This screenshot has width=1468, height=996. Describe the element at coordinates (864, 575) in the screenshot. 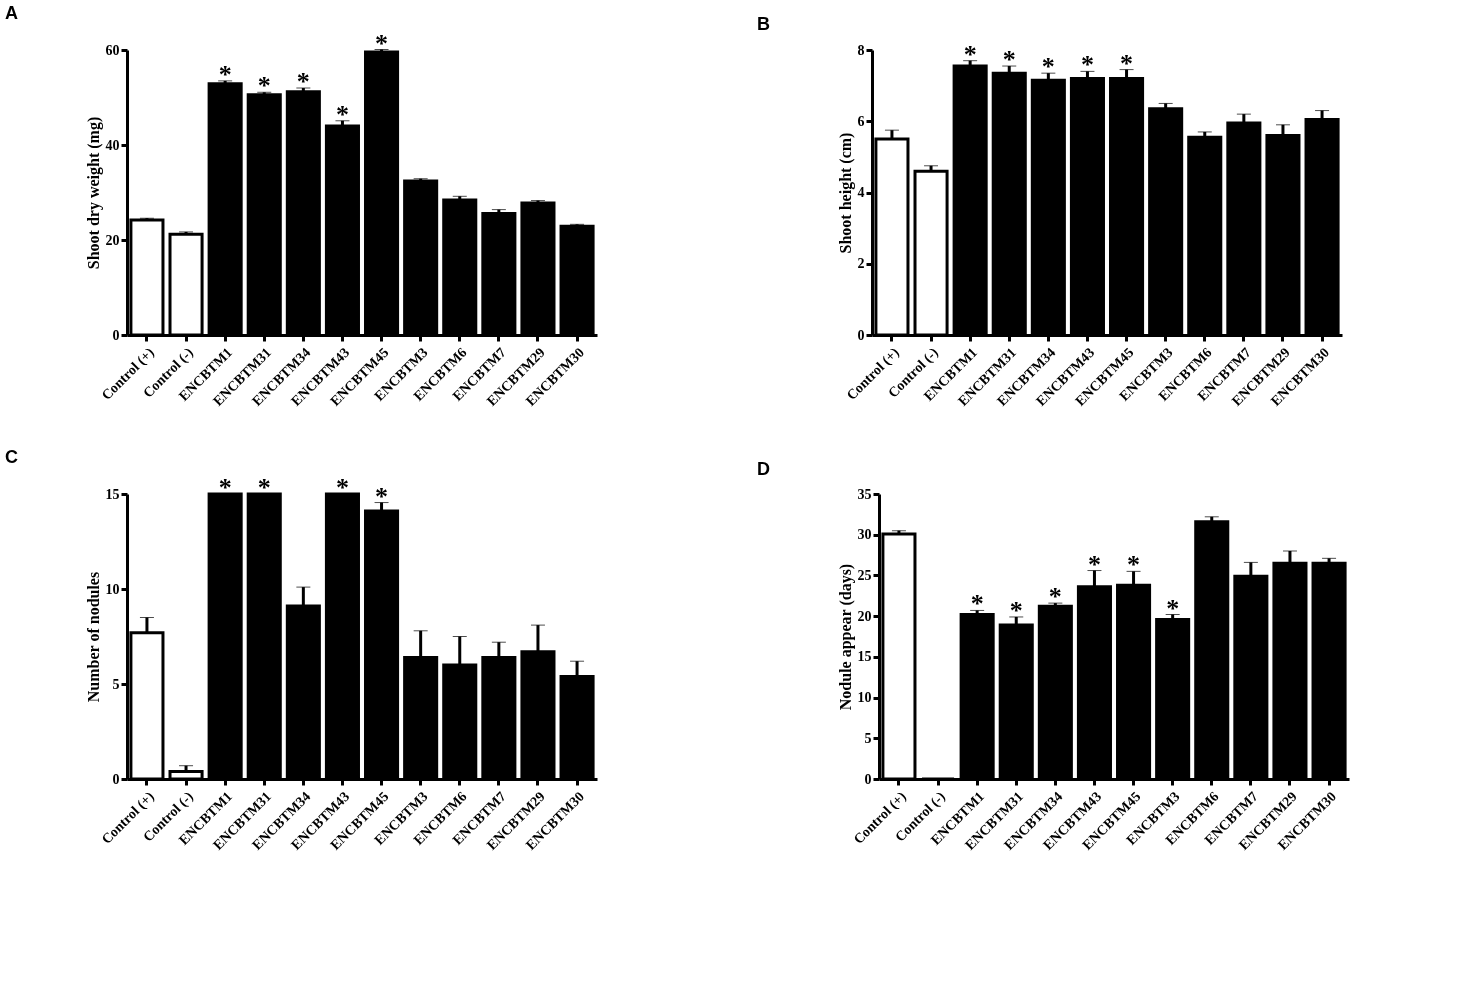

I see `y-tick-label: 25` at that location.